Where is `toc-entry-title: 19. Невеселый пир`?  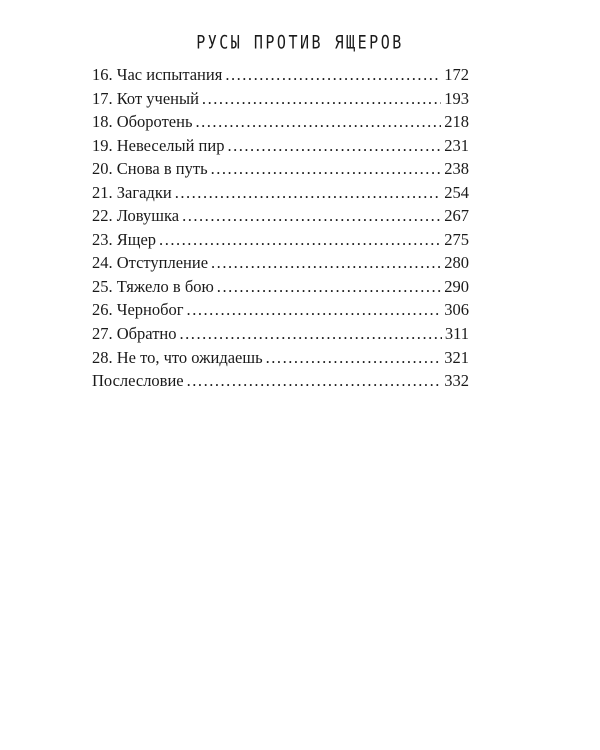
toc-entry-title: 19. Невеселый пир is located at coordinates (158, 145).